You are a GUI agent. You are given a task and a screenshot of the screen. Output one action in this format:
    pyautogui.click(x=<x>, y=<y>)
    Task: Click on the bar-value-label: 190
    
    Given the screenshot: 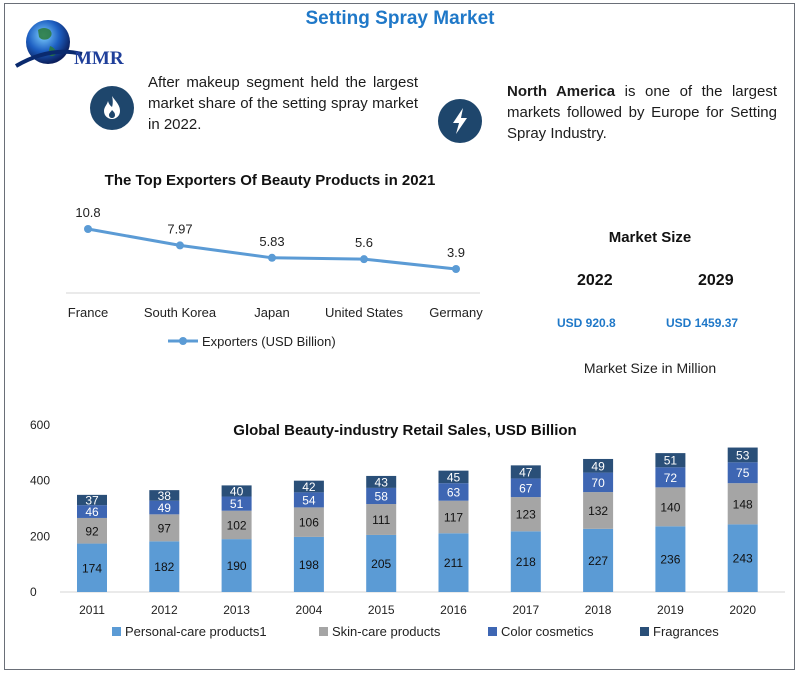 What is the action you would take?
    pyautogui.click(x=237, y=566)
    